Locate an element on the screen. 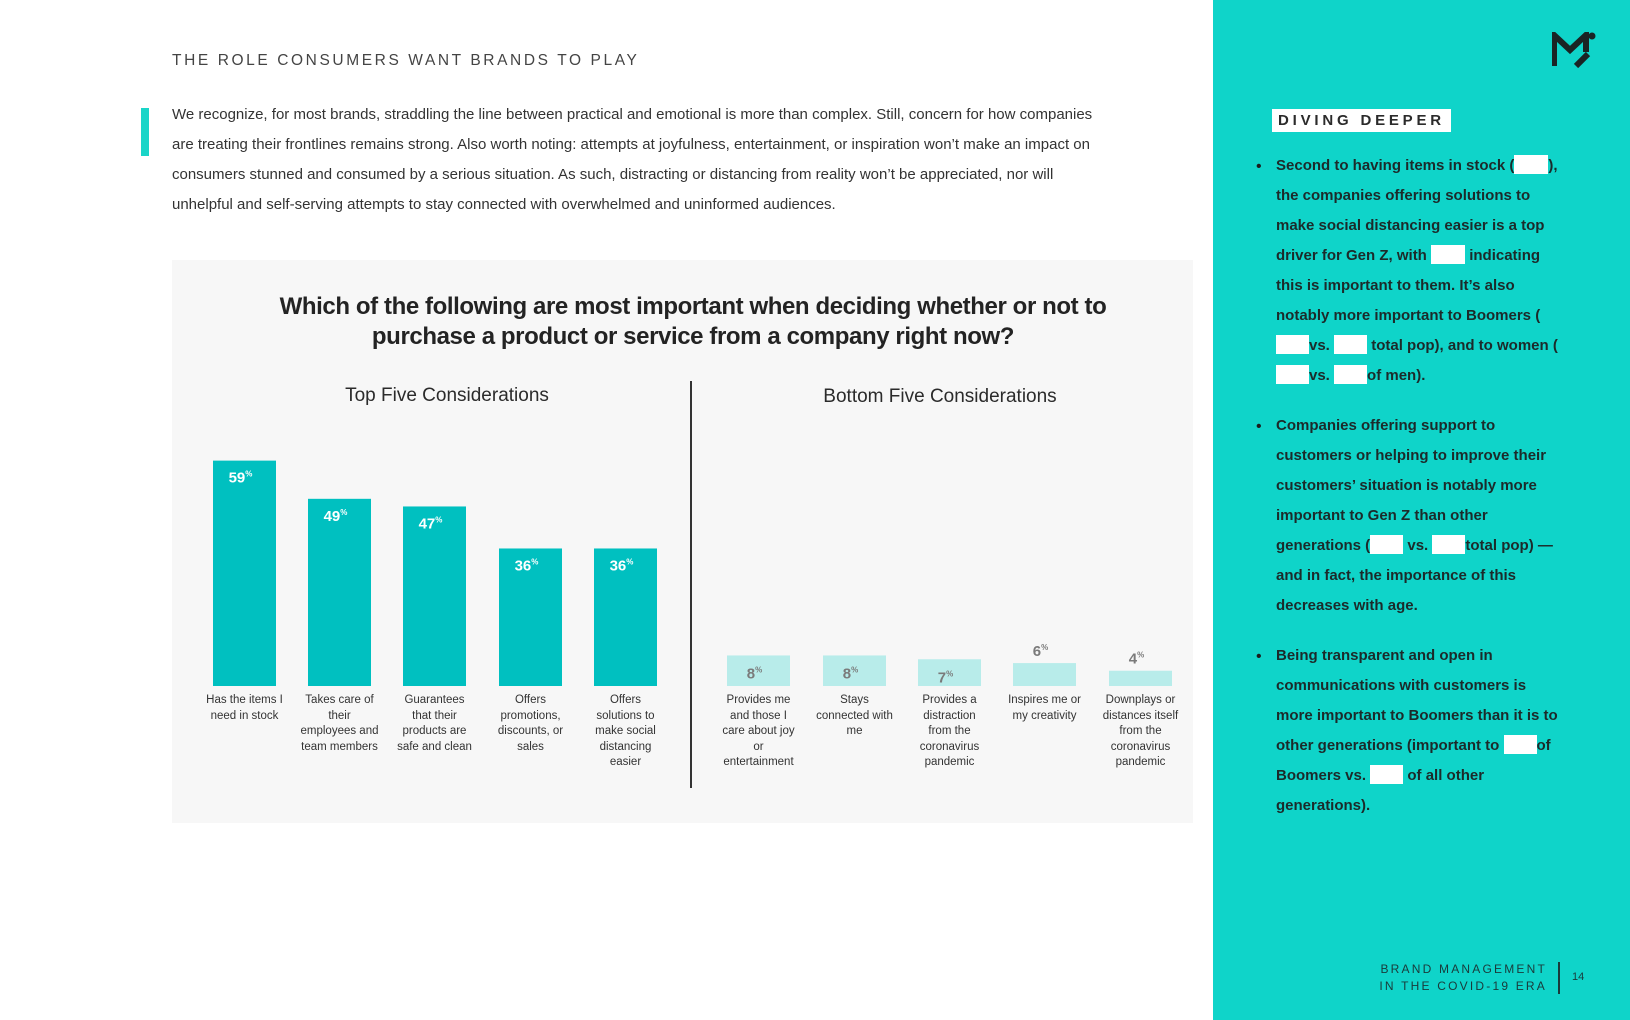 This screenshot has width=1630, height=1020. section-title: THE ROLE CONSUMERS WANT BRANDS TO PLAY is located at coordinates (406, 60).